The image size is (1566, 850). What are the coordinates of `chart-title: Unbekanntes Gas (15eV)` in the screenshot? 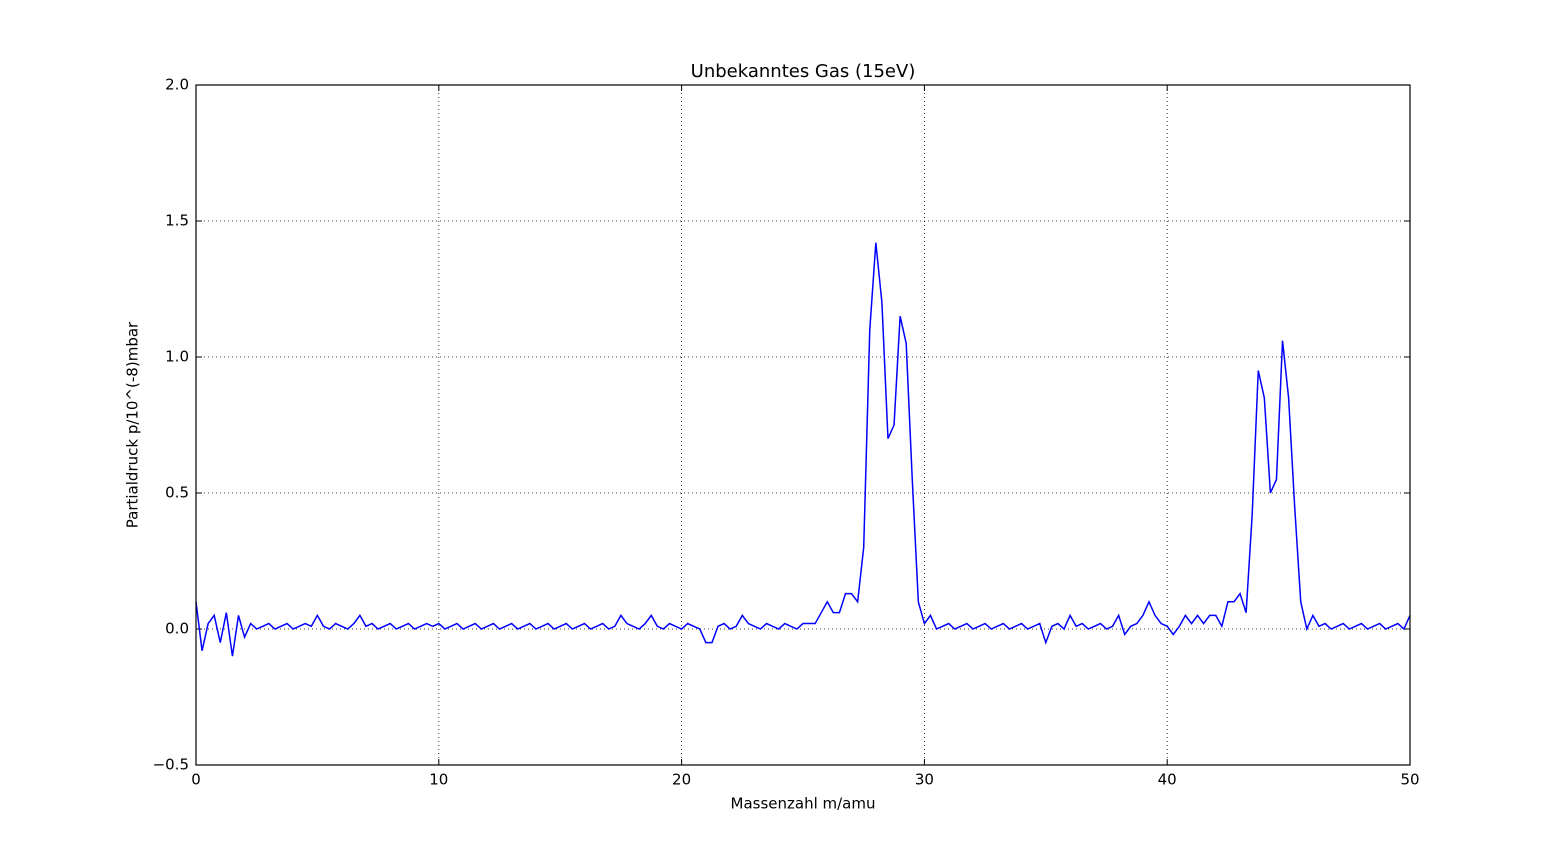 It's located at (803, 71).